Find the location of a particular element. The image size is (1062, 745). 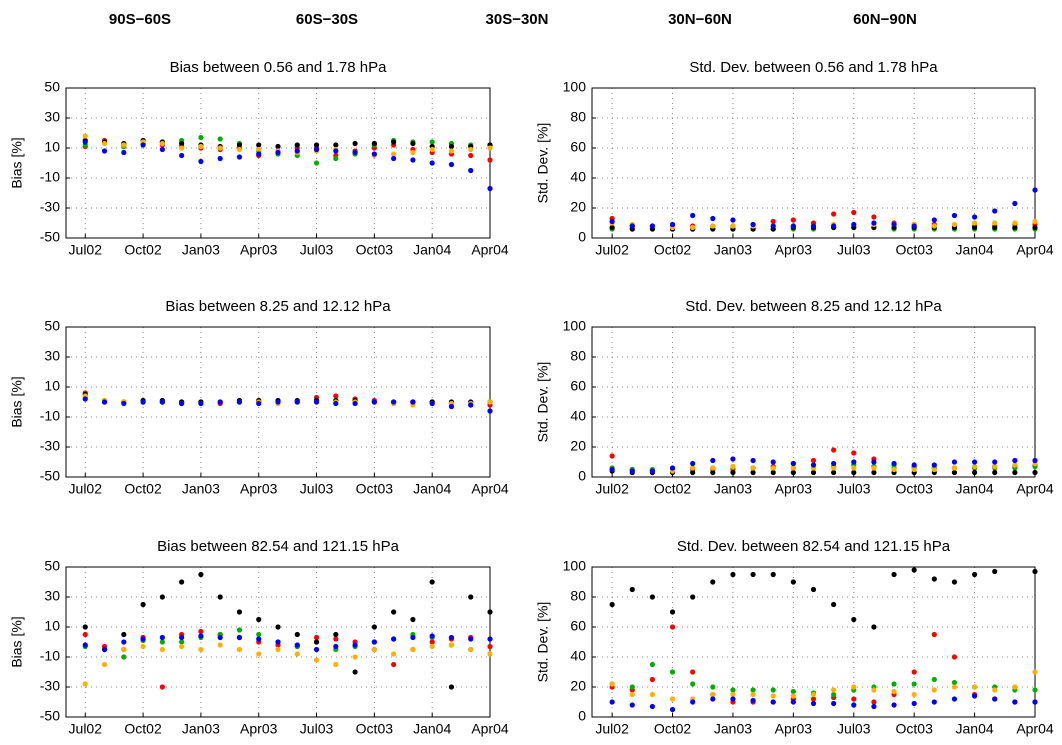

plot-frame is located at coordinates (278, 163).